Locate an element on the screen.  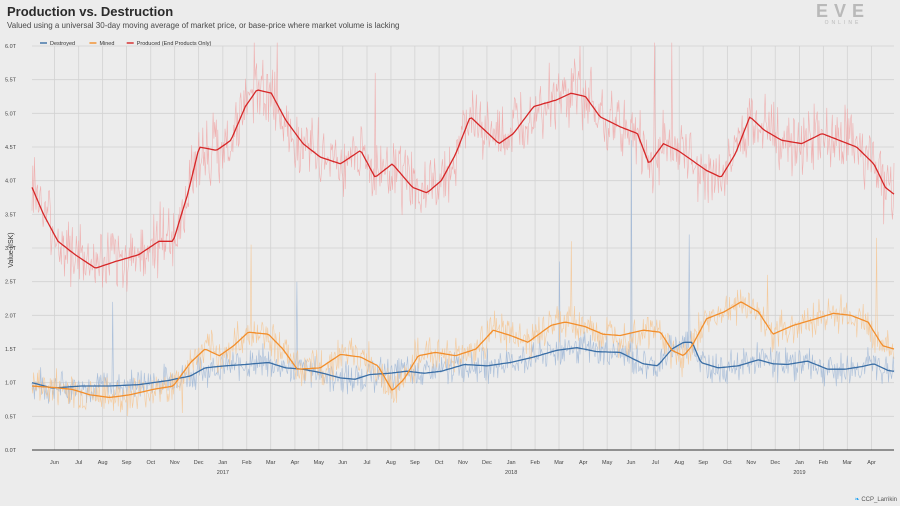
author-credit: ❧ CCP_Larrikin is located at coordinates (876, 499).